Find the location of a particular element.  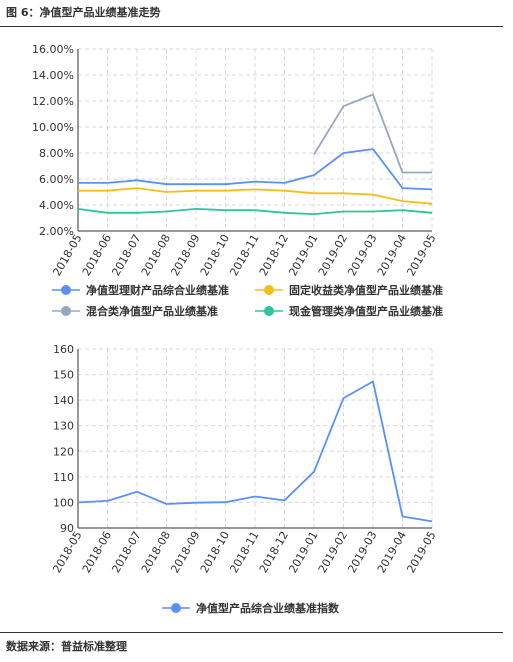

y-tick-label: 100 is located at coordinates (63, 502).